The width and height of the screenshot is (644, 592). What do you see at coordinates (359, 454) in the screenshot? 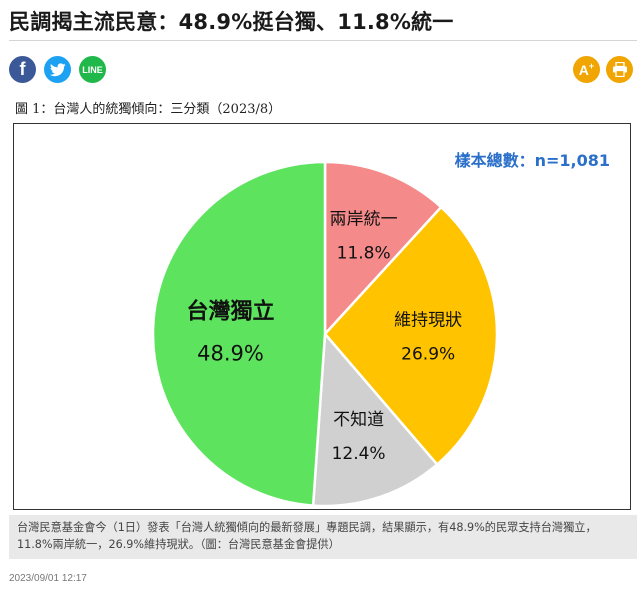
I see `slice-value-label: 12.4%` at bounding box center [359, 454].